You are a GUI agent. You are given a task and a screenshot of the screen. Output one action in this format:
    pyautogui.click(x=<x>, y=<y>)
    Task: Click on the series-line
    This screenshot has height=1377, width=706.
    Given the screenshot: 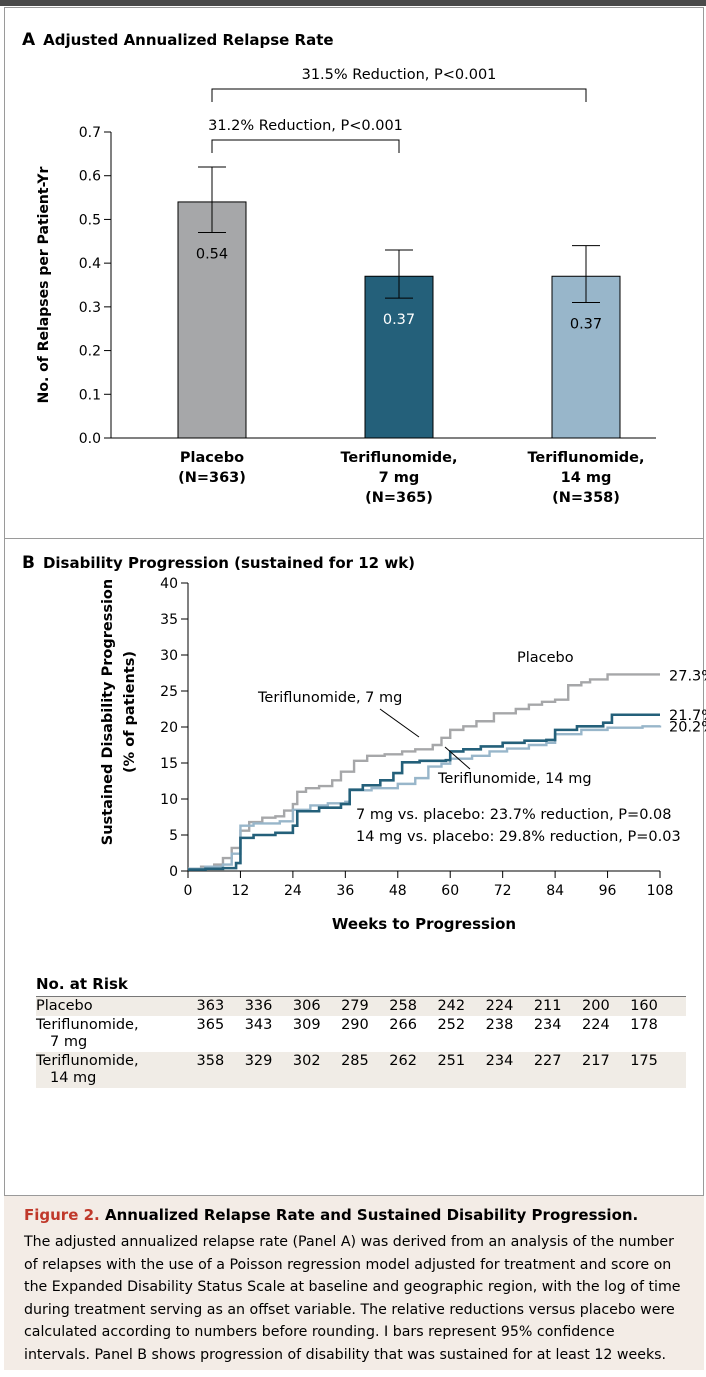 What is the action you would take?
    pyautogui.click(x=424, y=792)
    